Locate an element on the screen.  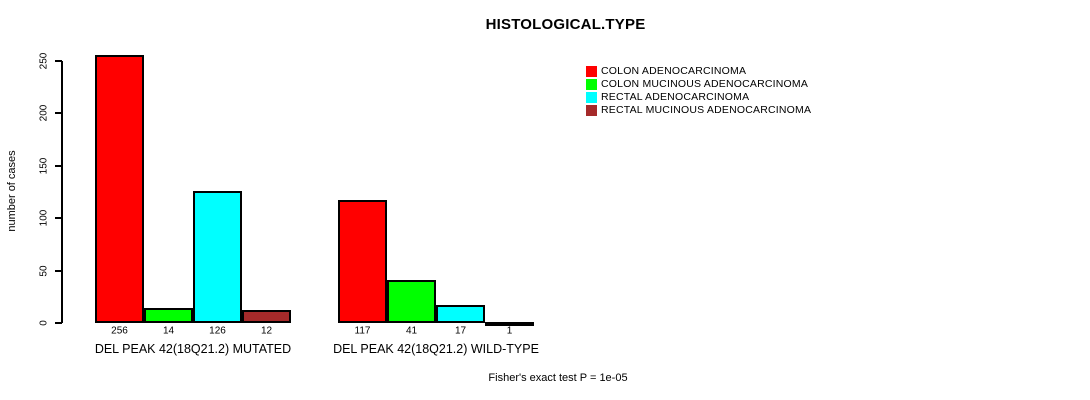
y-axis-label: number of cases is located at coordinates (12, 191).